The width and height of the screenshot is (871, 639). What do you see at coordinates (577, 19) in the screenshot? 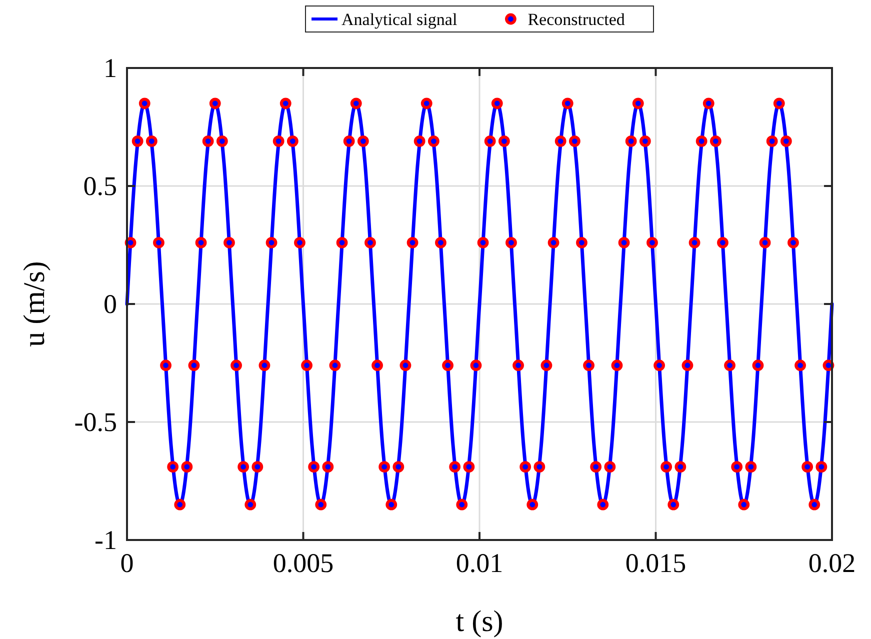
I see `legend-label: Reconstructed` at bounding box center [577, 19].